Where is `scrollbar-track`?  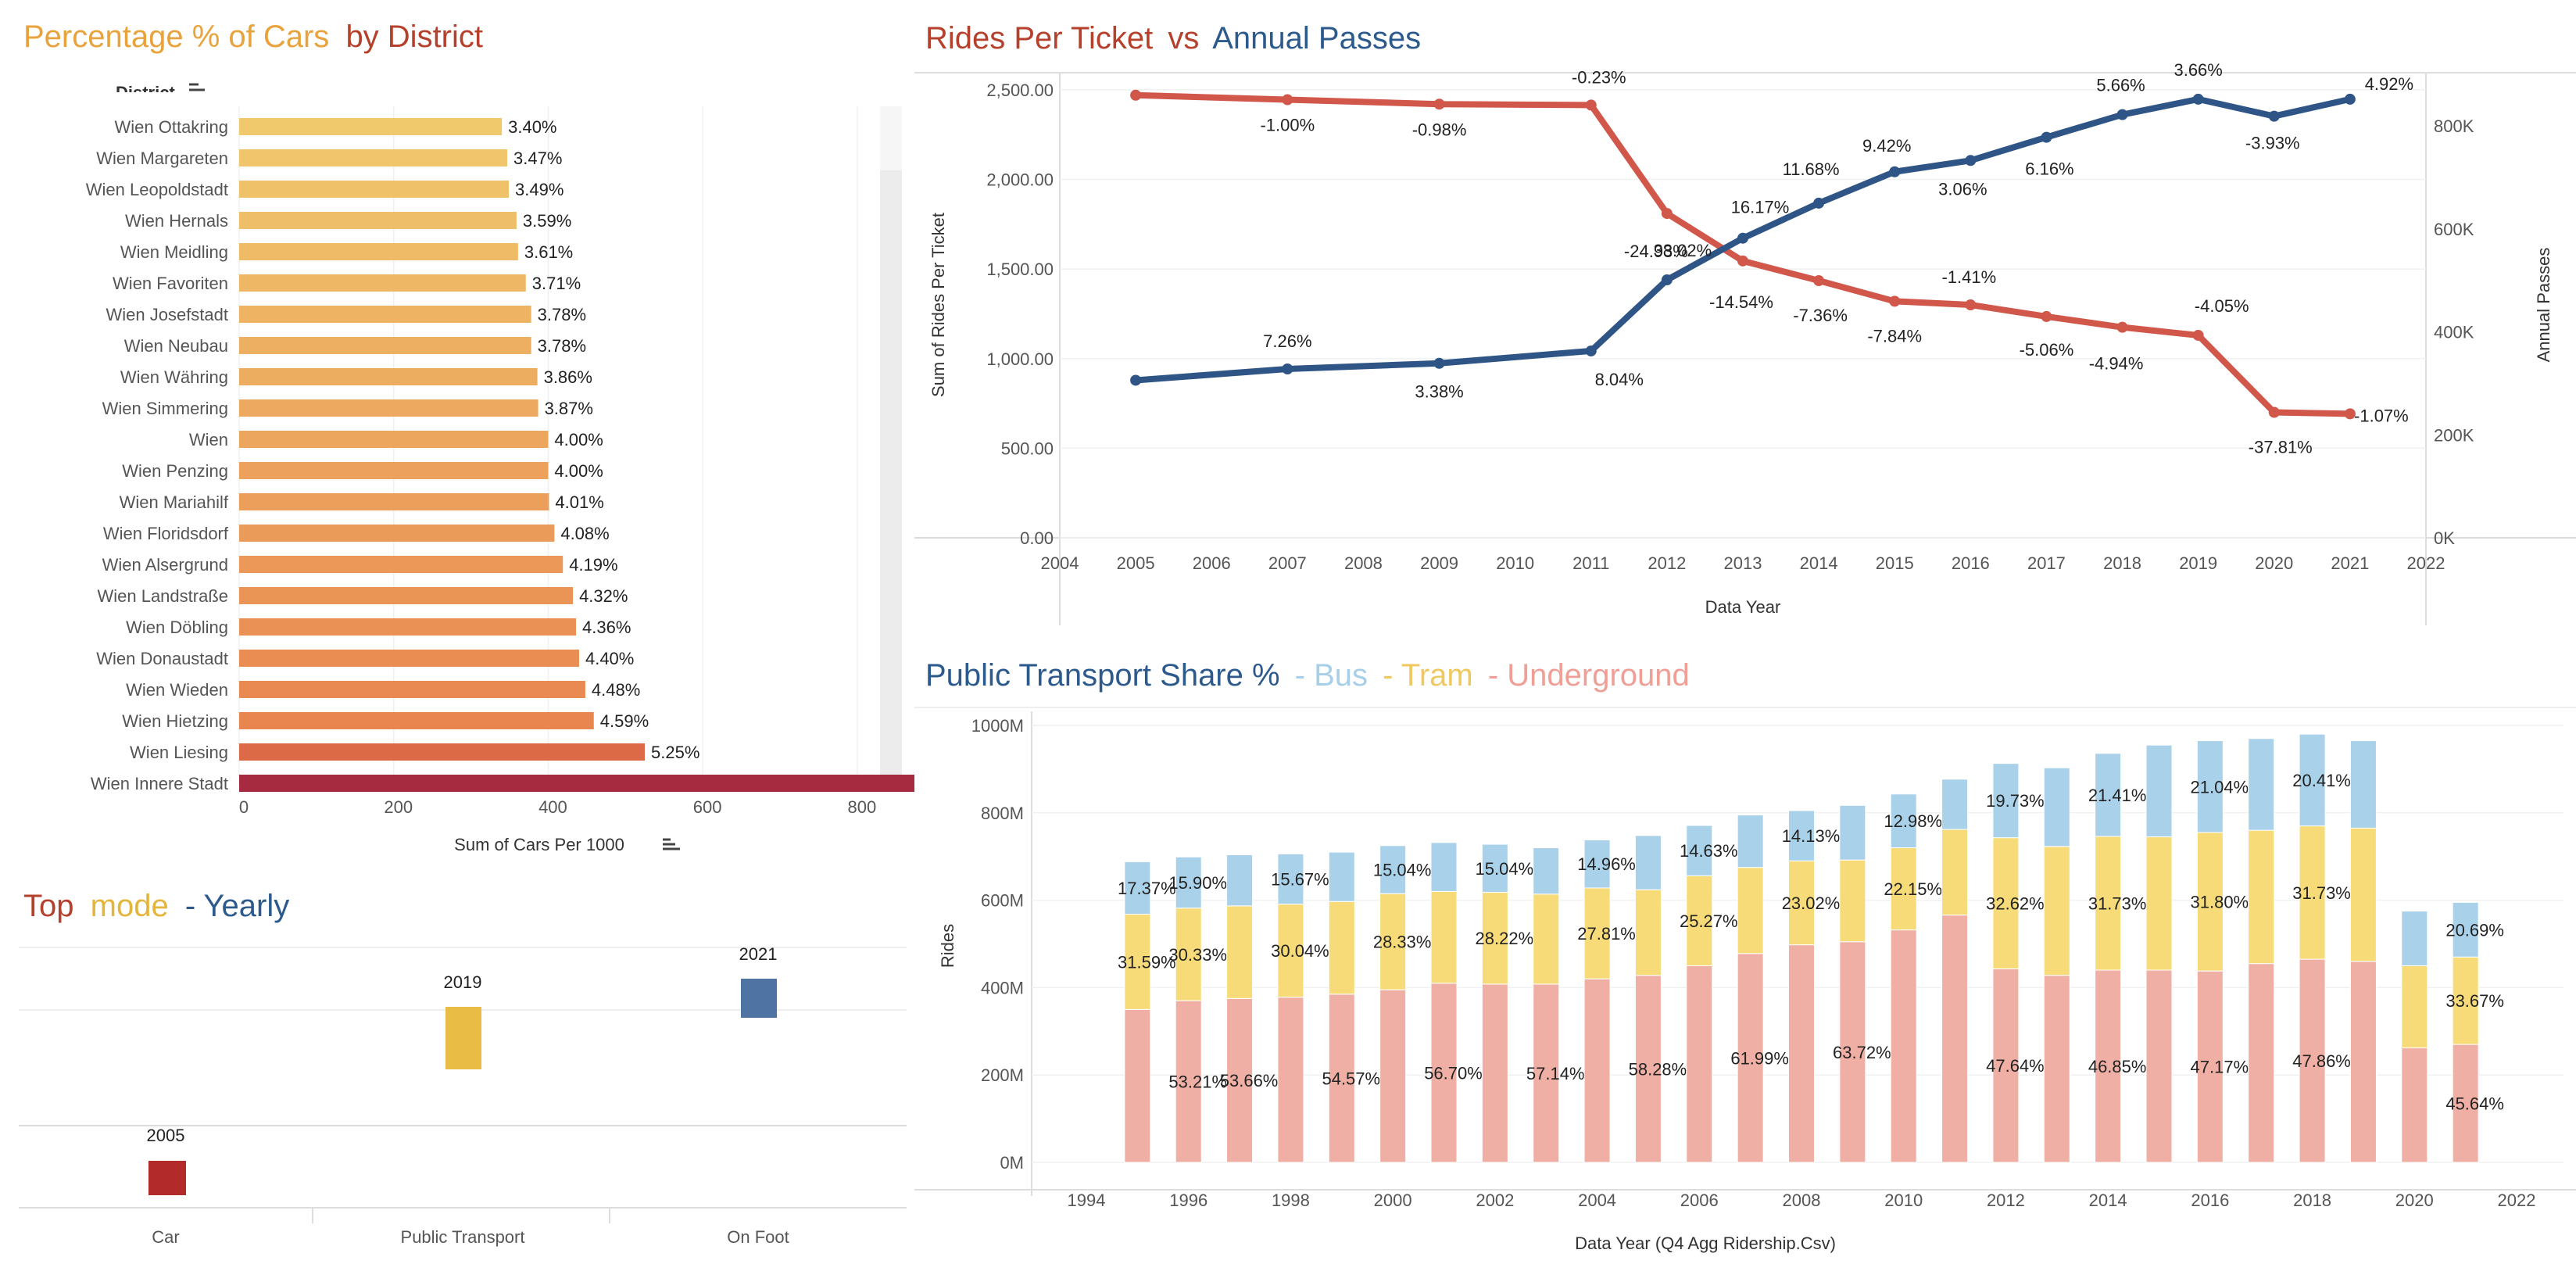
scrollbar-track is located at coordinates (891, 442).